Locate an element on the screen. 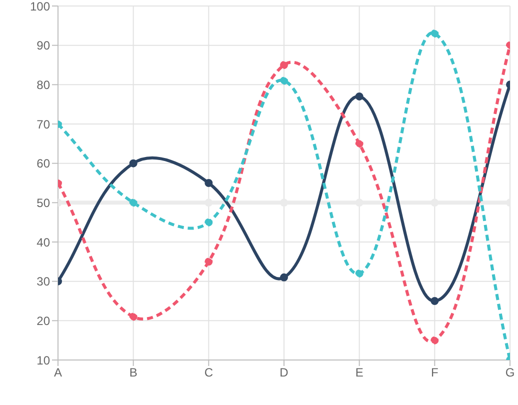 The image size is (518, 405). x-tick-label: C is located at coordinates (209, 373).